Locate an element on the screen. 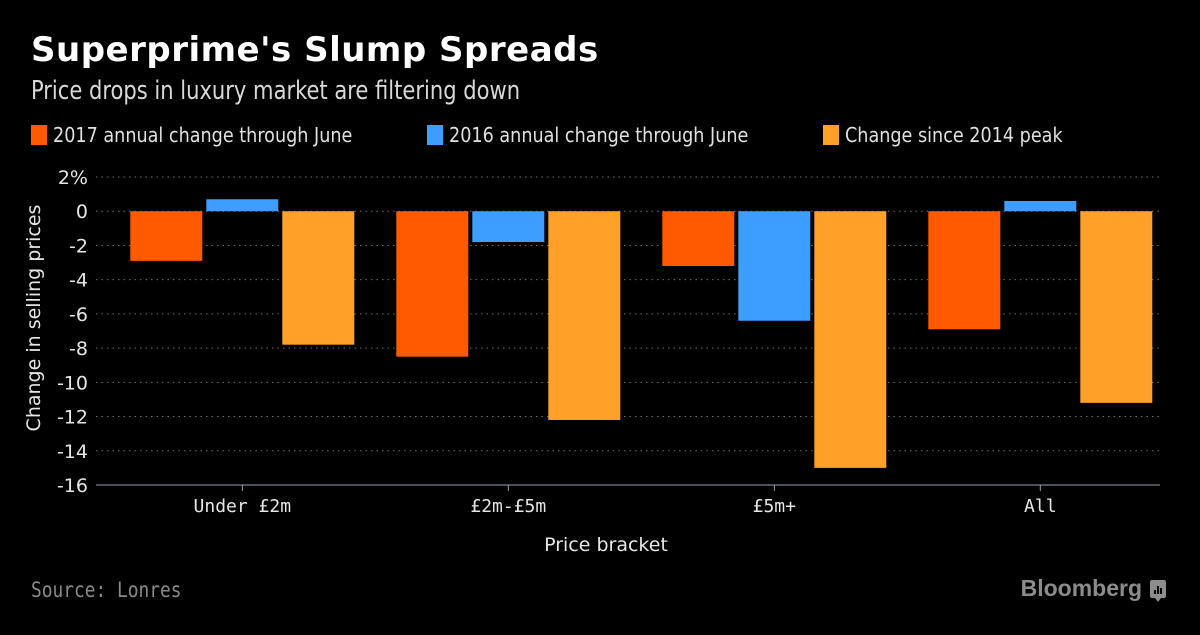 This screenshot has width=1200, height=635. legend-item-2016: 2016 annual change through June is located at coordinates (608, 135).